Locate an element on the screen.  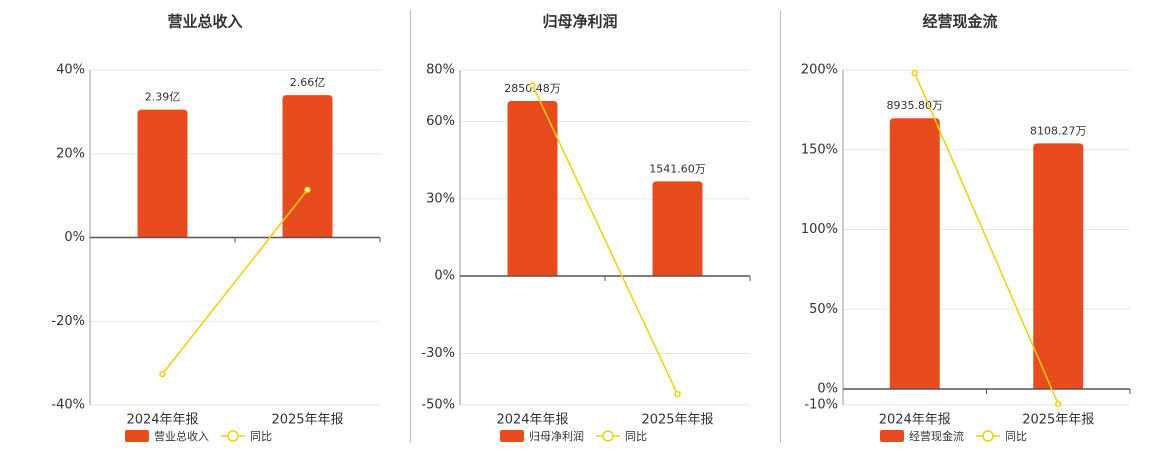
chart-title: 营业总收入 is located at coordinates (204, 22).